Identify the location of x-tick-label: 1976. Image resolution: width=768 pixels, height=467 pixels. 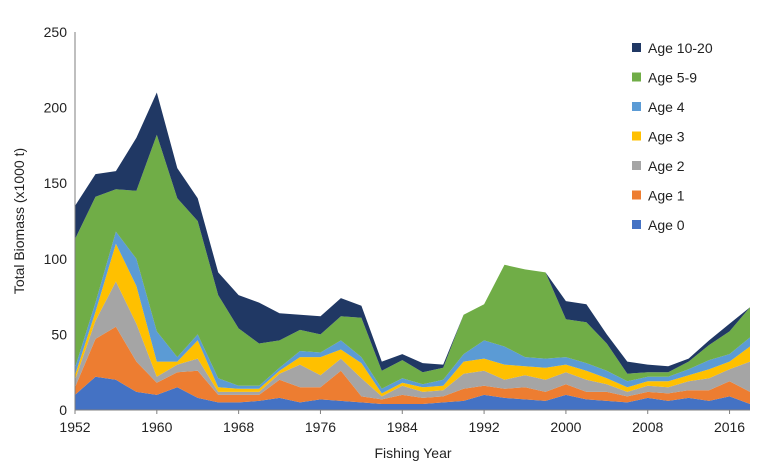
(320, 427).